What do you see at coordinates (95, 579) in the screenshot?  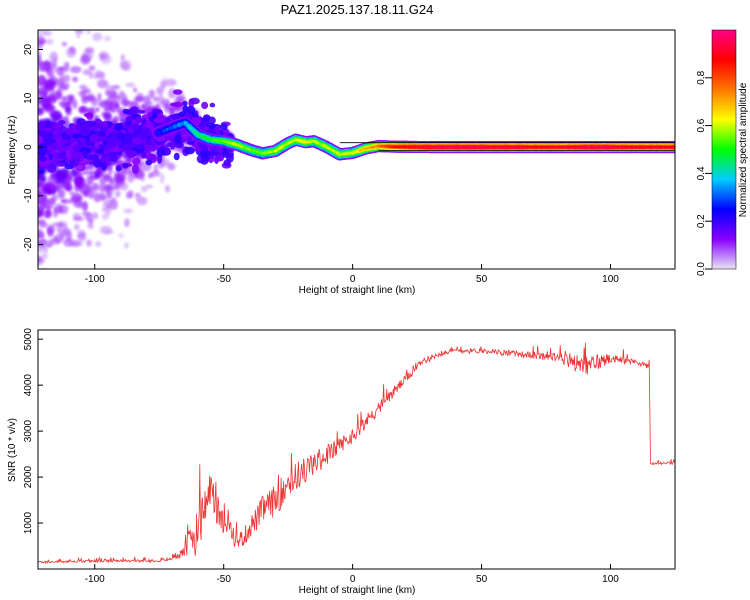 I see `snr-x-tick-label: -100` at bounding box center [95, 579].